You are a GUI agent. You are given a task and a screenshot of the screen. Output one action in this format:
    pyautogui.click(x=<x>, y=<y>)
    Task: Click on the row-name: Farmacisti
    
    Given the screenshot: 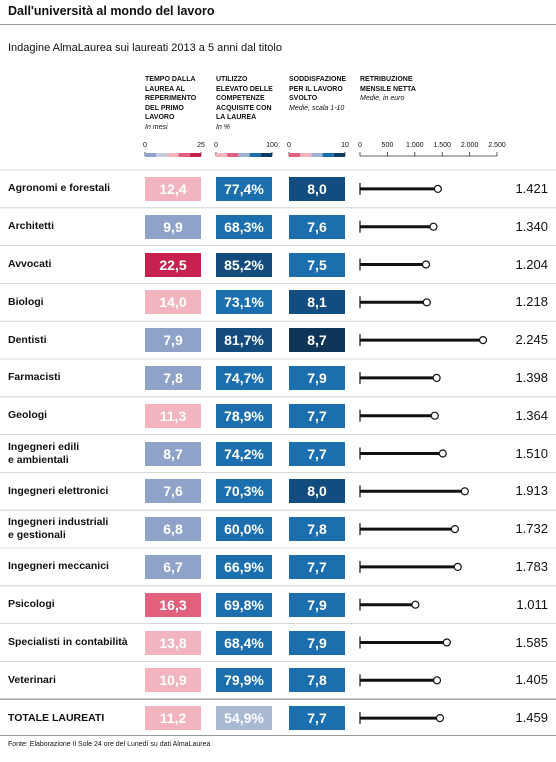 What is the action you would take?
    pyautogui.click(x=34, y=377)
    